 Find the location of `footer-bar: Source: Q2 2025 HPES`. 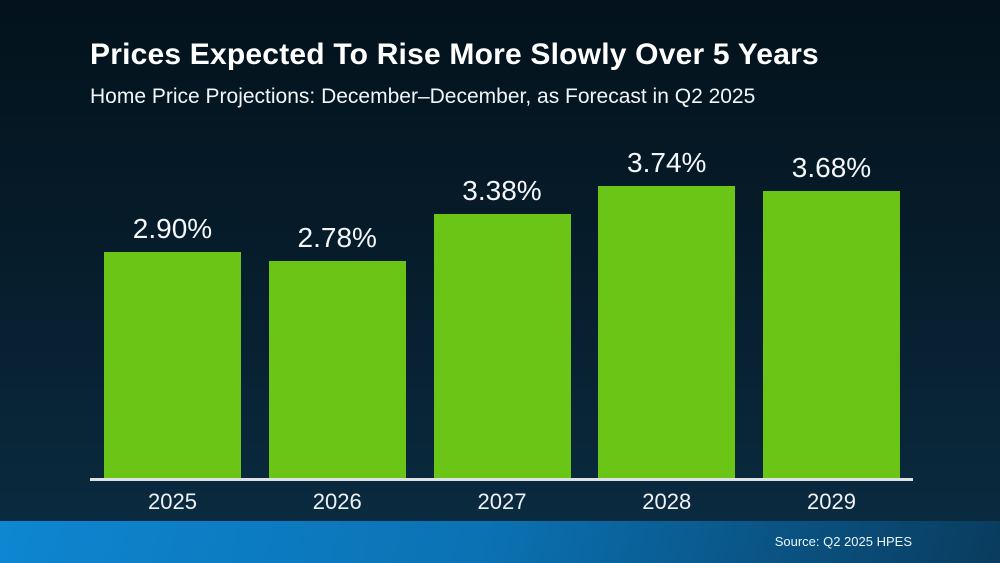

footer-bar: Source: Q2 2025 HPES is located at coordinates (500, 542).